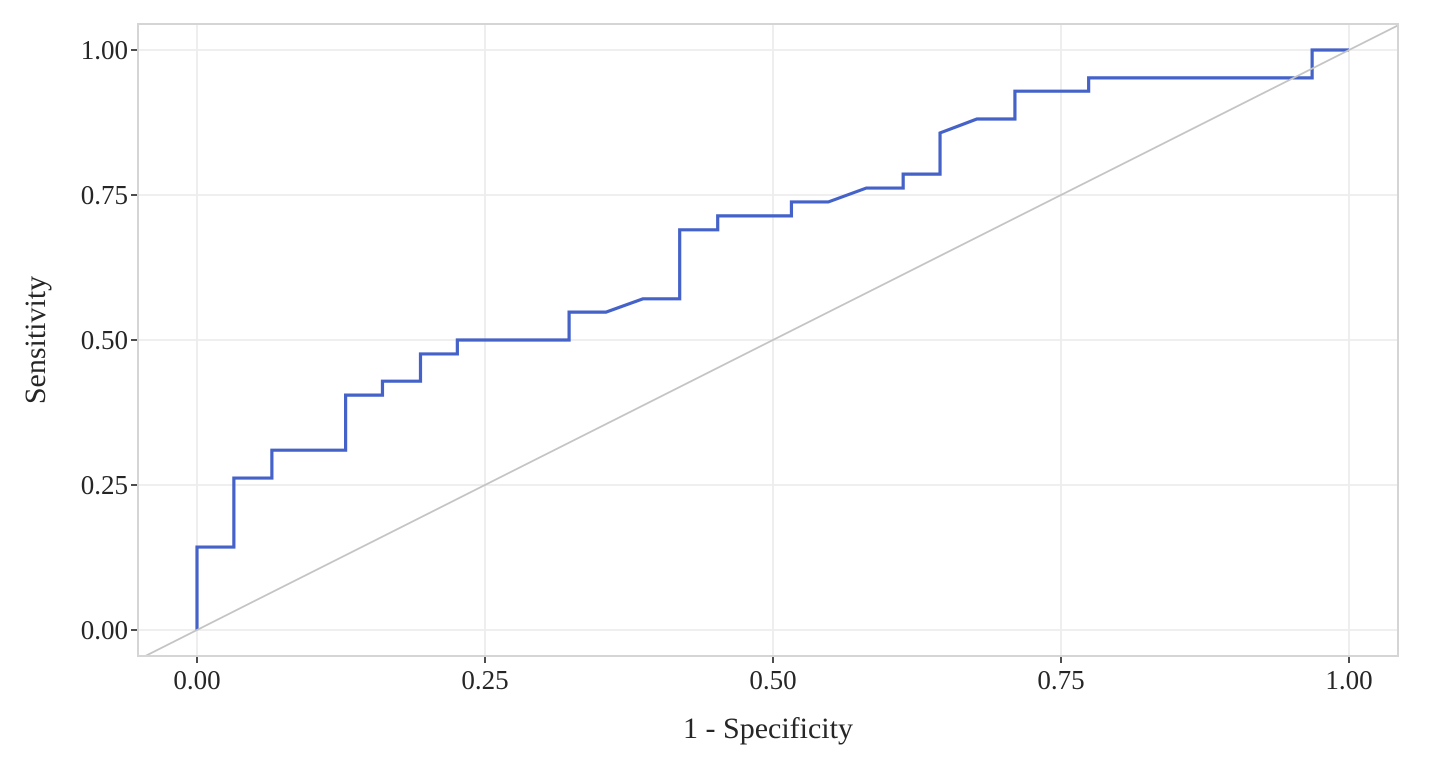  Describe the element at coordinates (104, 485) in the screenshot. I see `y-tick-label: 0.25` at that location.